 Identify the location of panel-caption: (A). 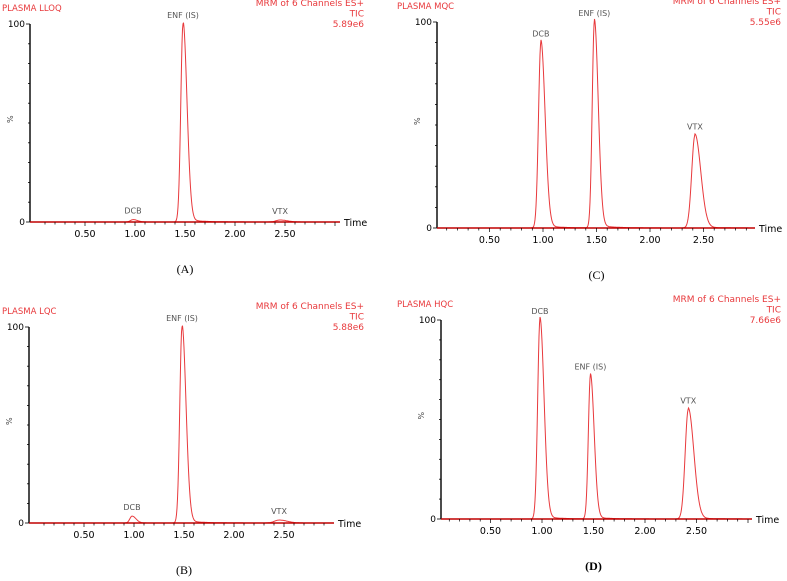
(185, 269).